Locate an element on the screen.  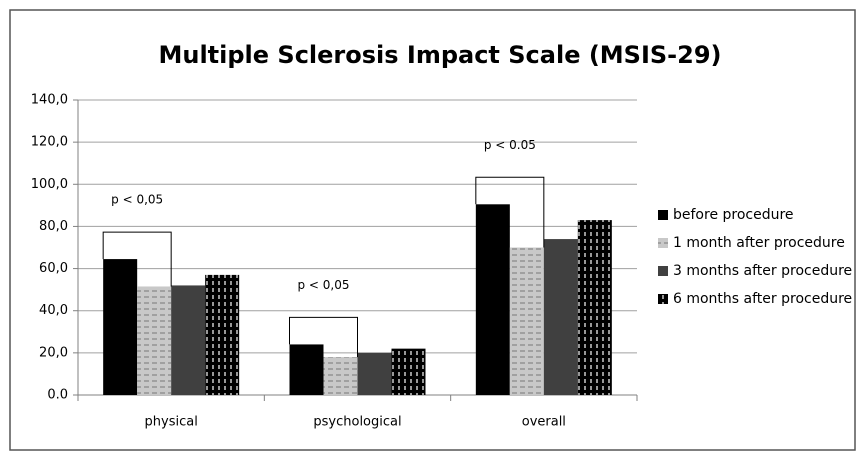
y-tick-label: 40,0 is located at coordinates (53, 310).